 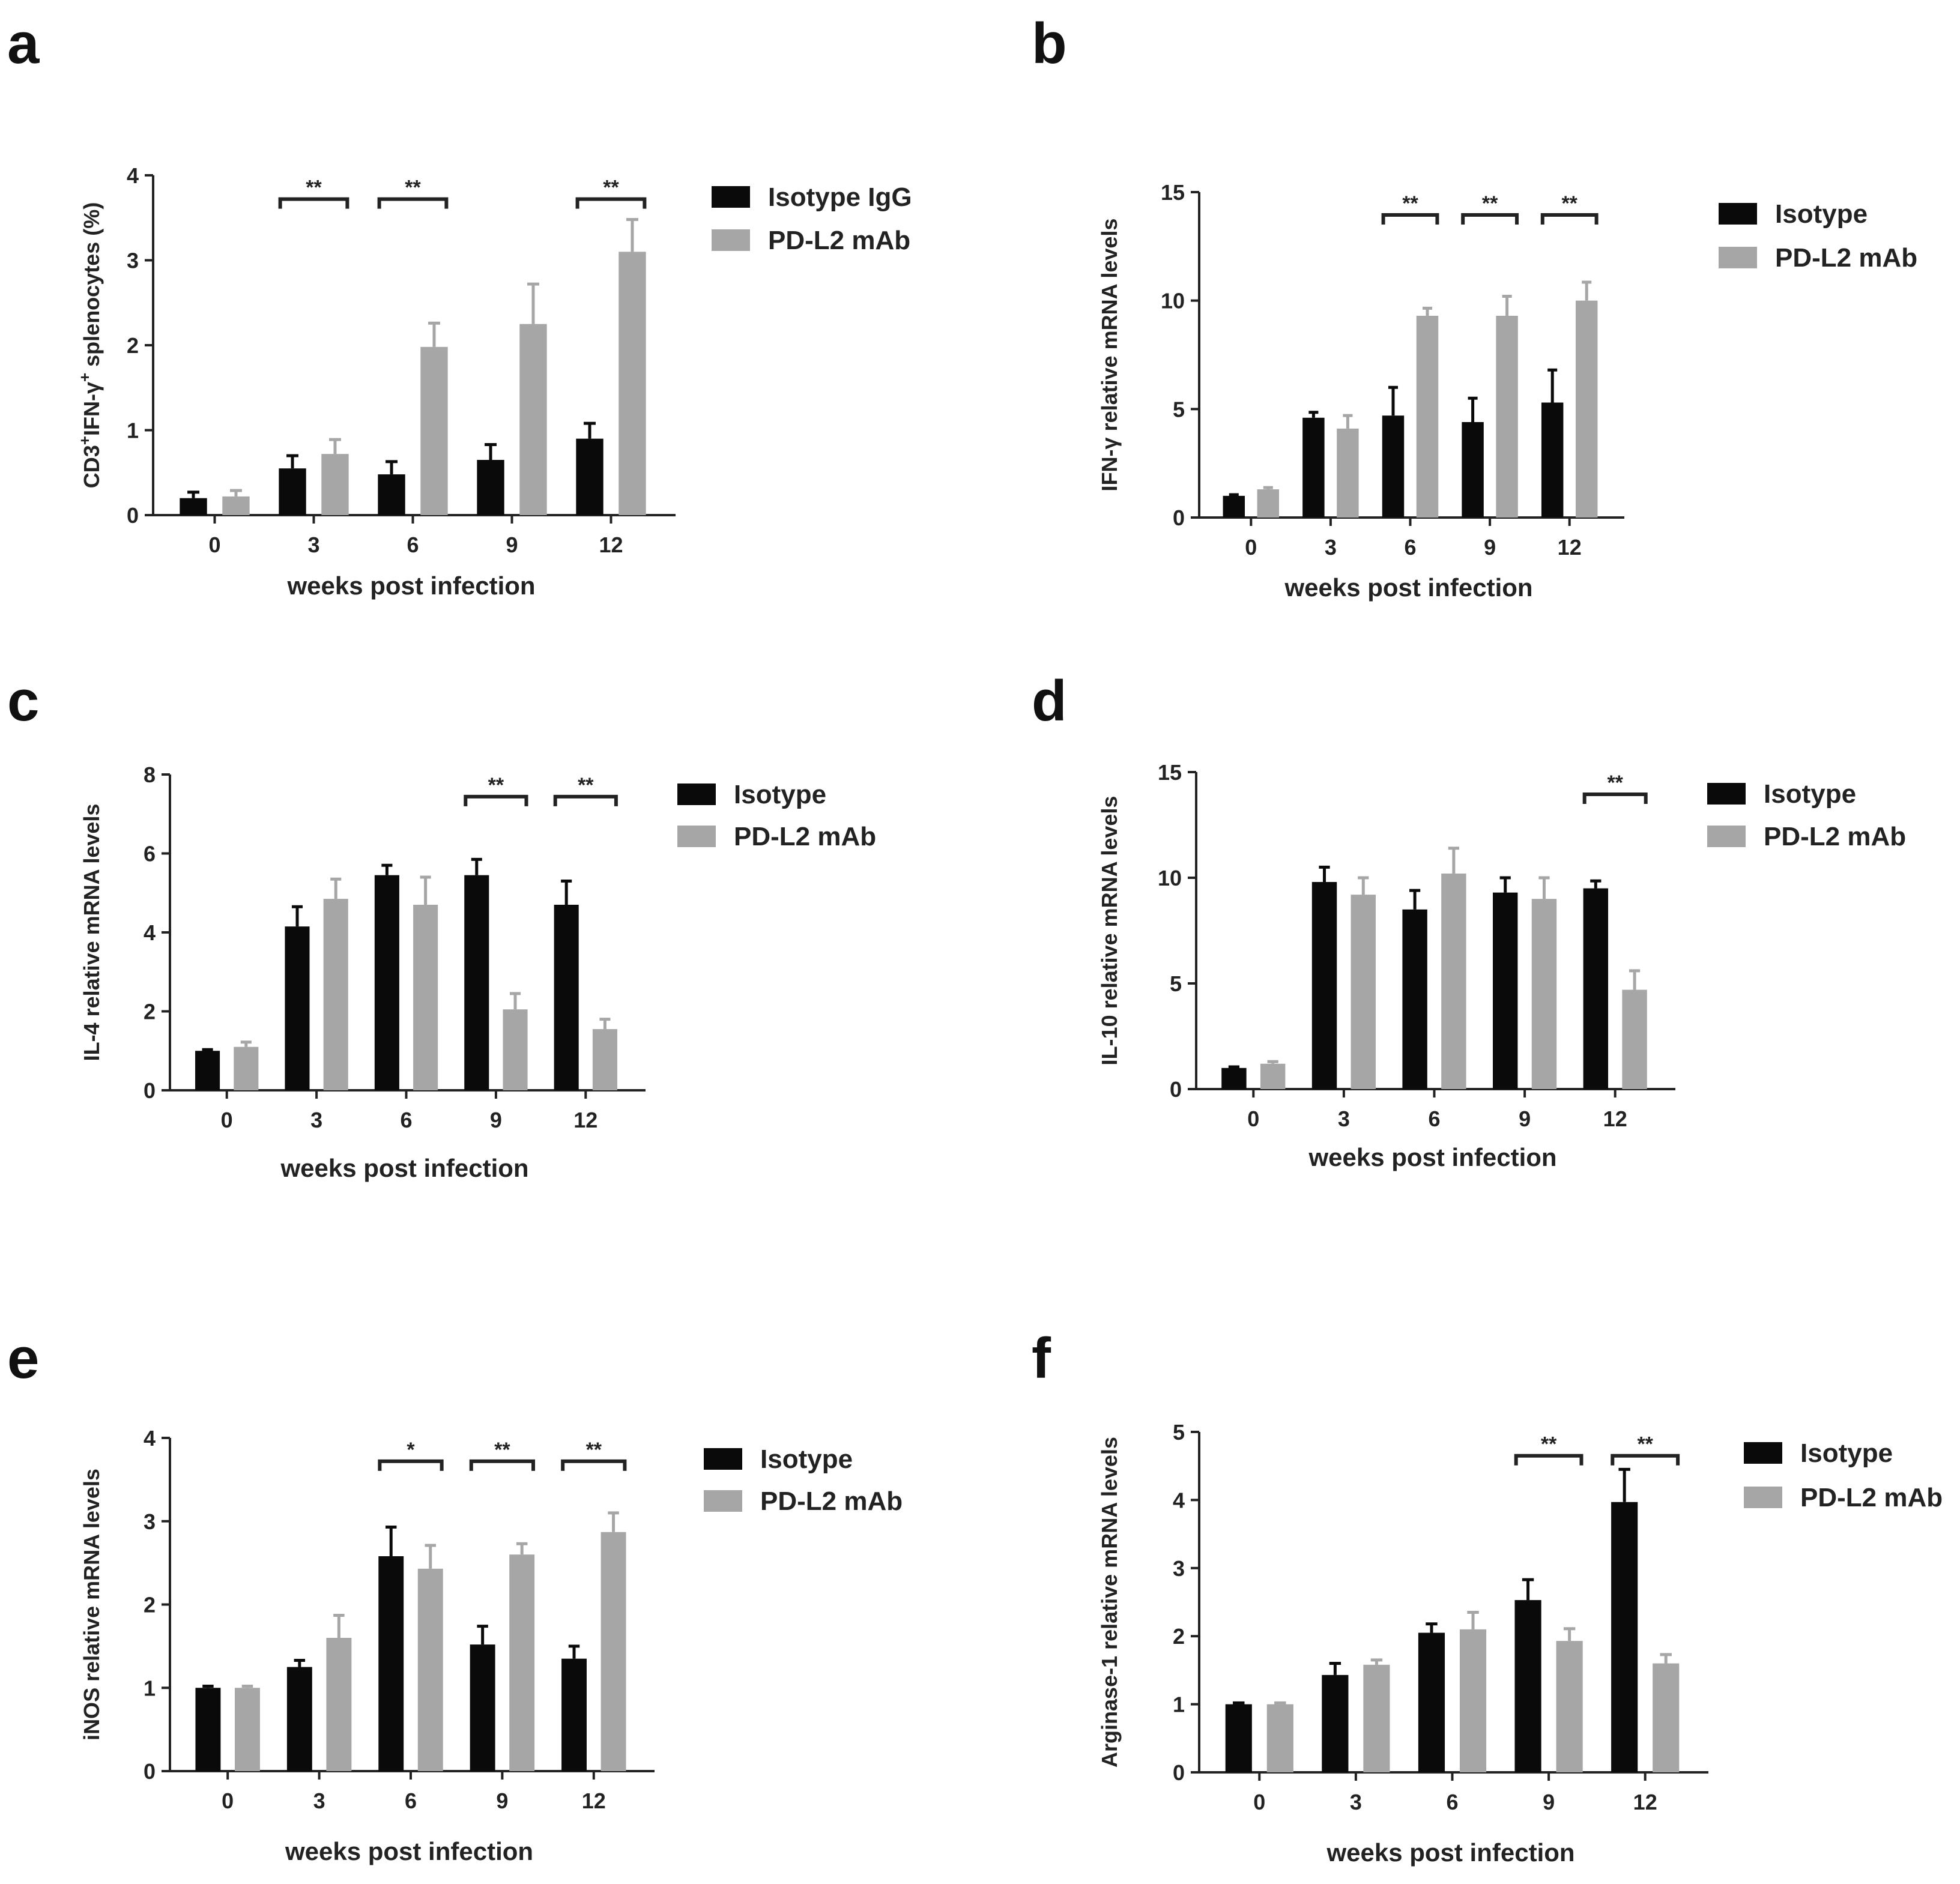 I want to click on y-axis-label-part: splenocytes (%), so click(x=91, y=287).